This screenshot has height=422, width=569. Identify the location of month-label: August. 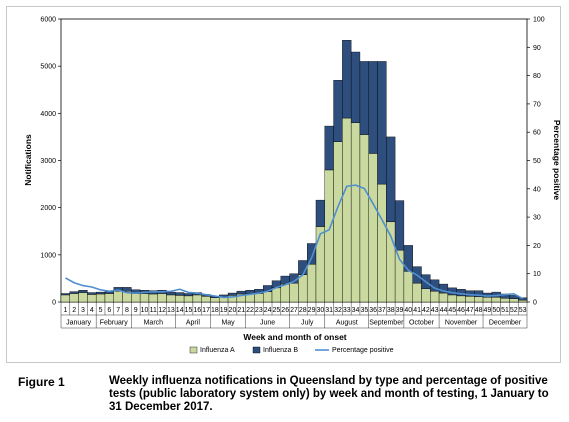
(347, 323).